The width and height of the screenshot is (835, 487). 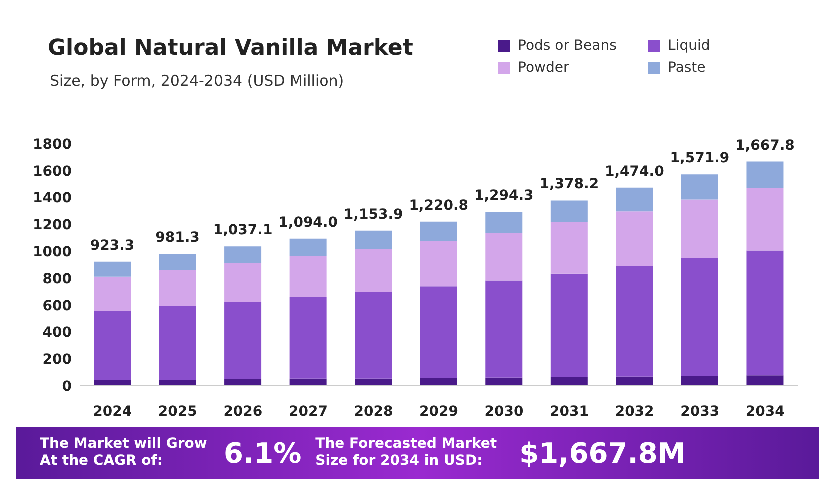 What do you see at coordinates (504, 412) in the screenshot?
I see `x-tick-label: 2030` at bounding box center [504, 412].